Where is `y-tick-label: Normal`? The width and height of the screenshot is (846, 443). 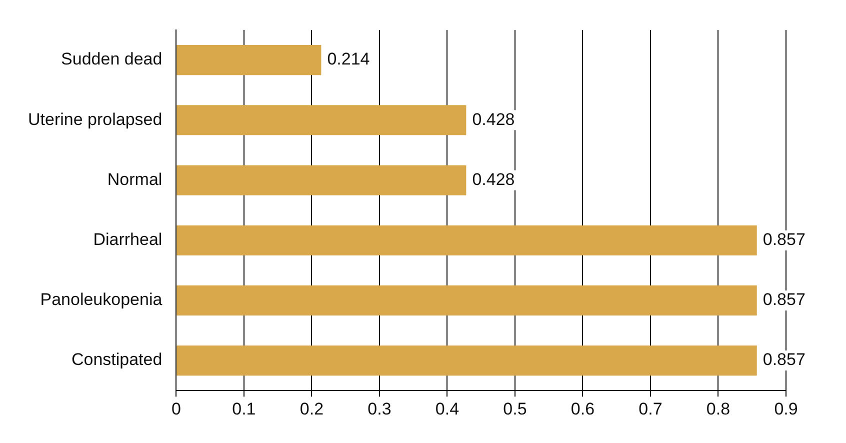
y-tick-label: Normal is located at coordinates (134, 179).